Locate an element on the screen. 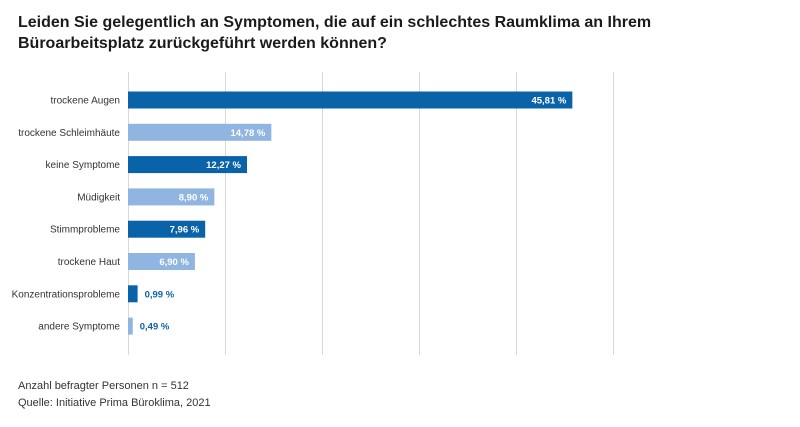 The height and width of the screenshot is (427, 800). data-label: 6,90 % is located at coordinates (174, 262).